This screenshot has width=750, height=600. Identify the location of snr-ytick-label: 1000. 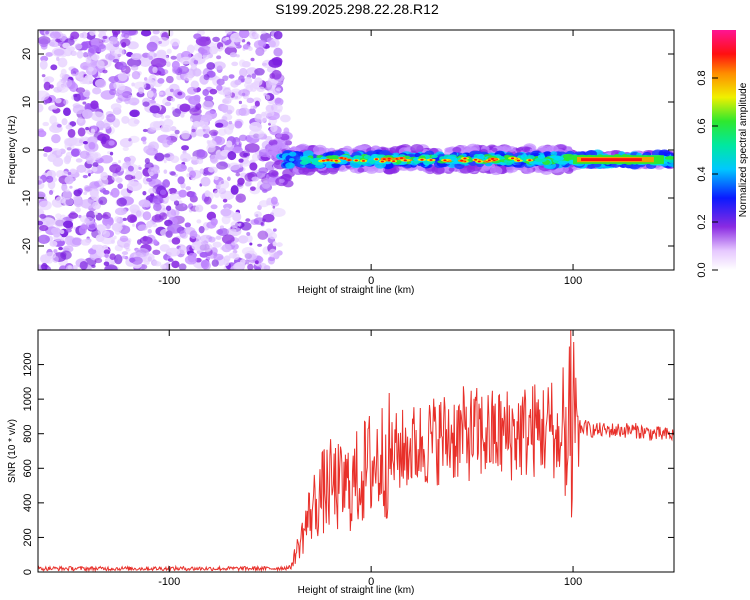
(28, 399).